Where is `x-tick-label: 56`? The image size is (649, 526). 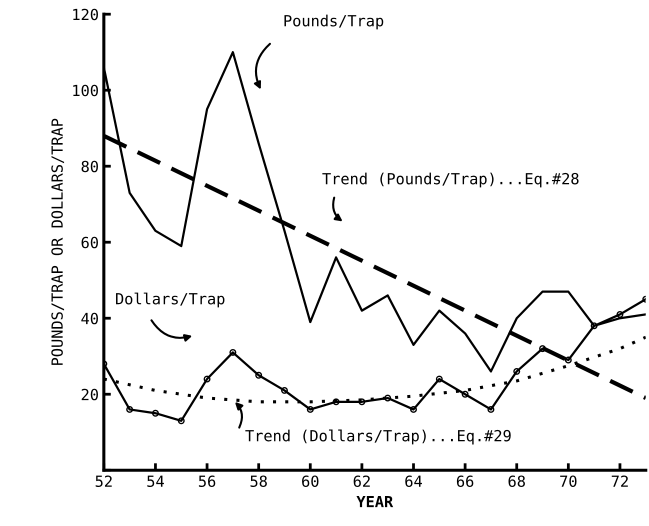
x-tick-label: 56 is located at coordinates (207, 481).